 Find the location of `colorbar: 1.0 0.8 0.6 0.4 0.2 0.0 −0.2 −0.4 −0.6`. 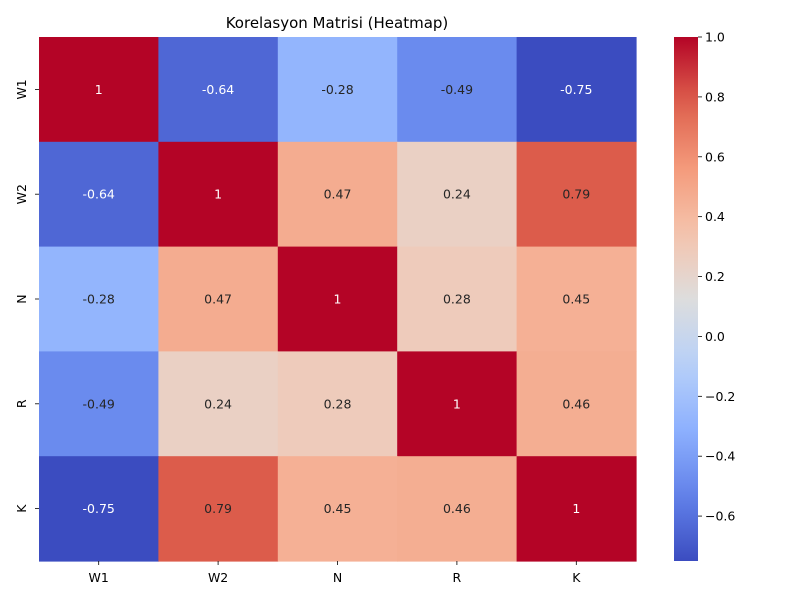

colorbar: 1.0 0.8 0.6 0.4 0.2 0.0 −0.2 −0.4 −0.6 is located at coordinates (704, 295).